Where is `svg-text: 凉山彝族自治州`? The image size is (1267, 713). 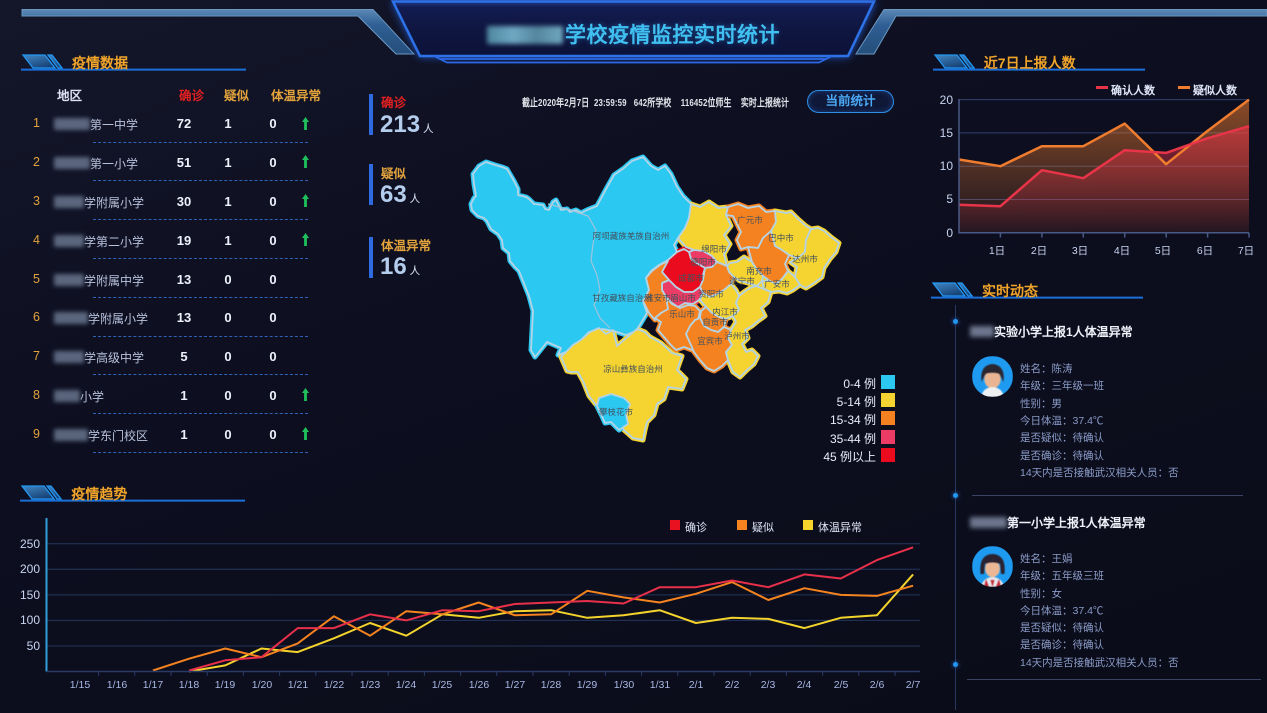
svg-text: 凉山彝族自治州 is located at coordinates (633, 369).